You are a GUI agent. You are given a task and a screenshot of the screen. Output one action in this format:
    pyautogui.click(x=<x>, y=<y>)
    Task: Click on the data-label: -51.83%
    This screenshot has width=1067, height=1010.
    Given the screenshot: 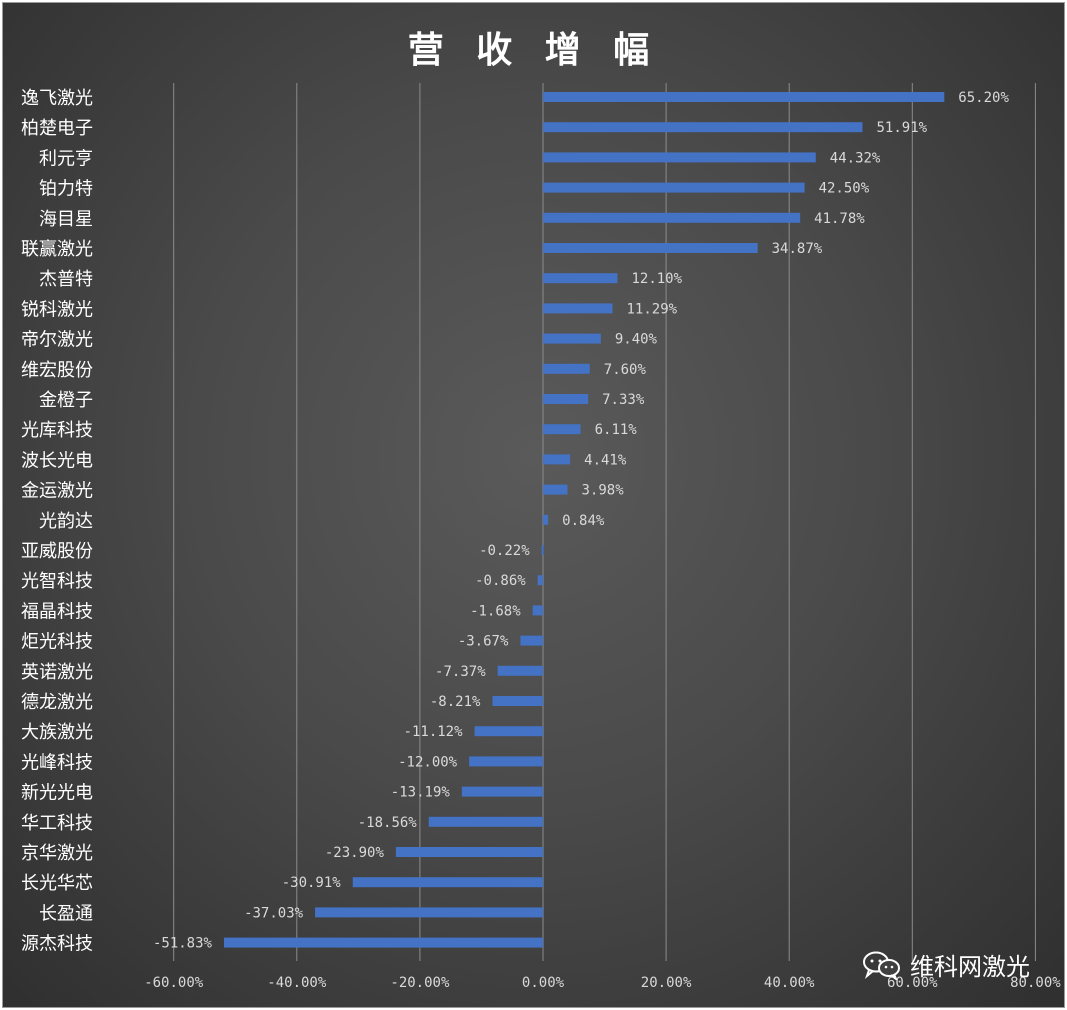 What is the action you would take?
    pyautogui.click(x=183, y=944)
    